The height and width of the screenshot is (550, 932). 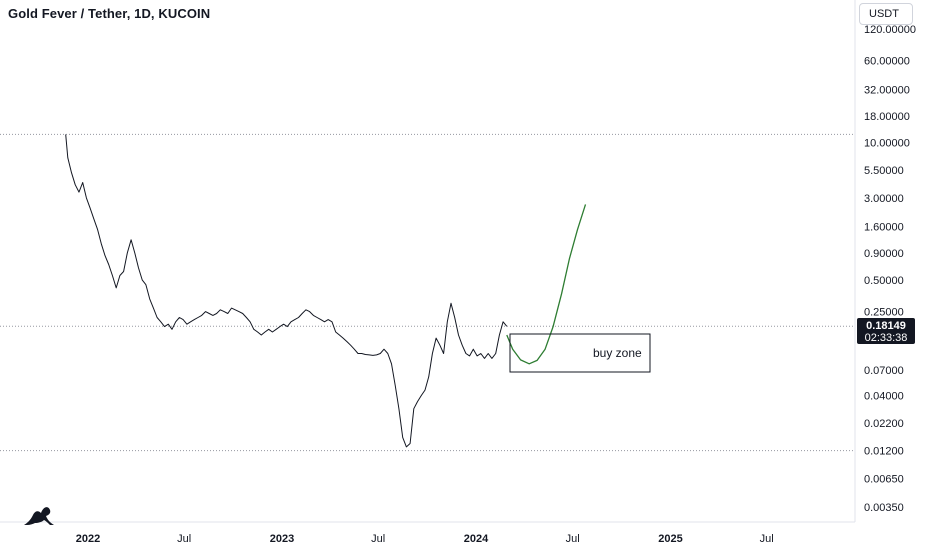 What do you see at coordinates (887, 62) in the screenshot?
I see `price-axis-label: 60.00000` at bounding box center [887, 62].